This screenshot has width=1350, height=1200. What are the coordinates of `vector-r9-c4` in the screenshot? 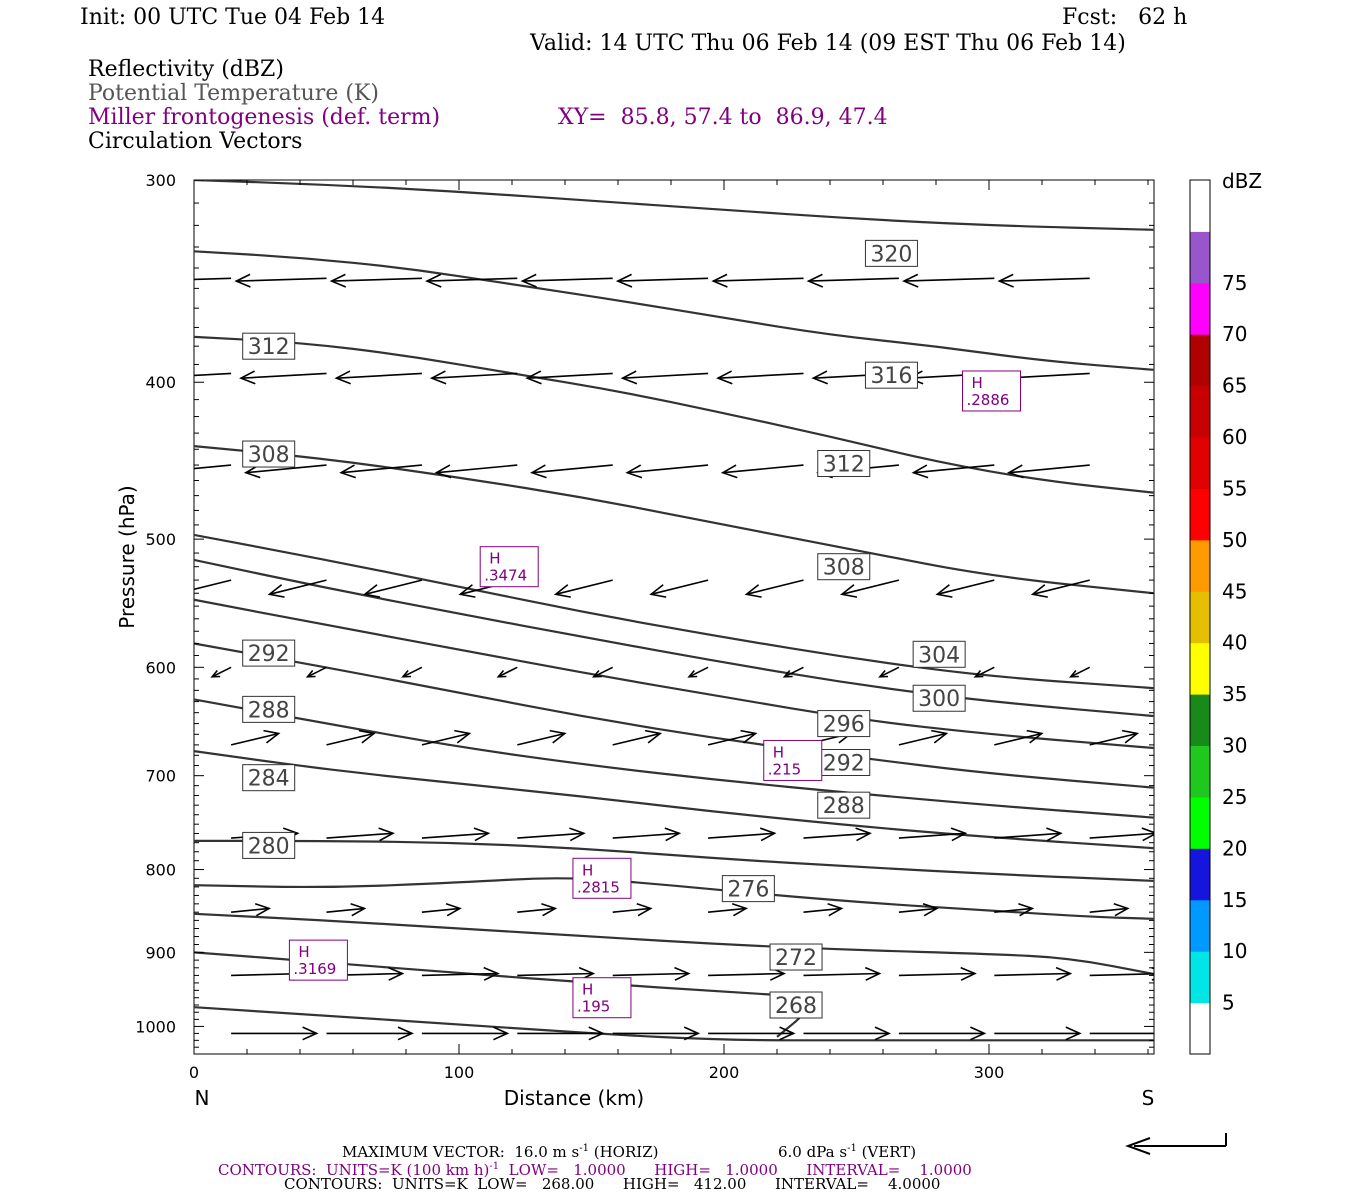 It's located at (656, 1033).